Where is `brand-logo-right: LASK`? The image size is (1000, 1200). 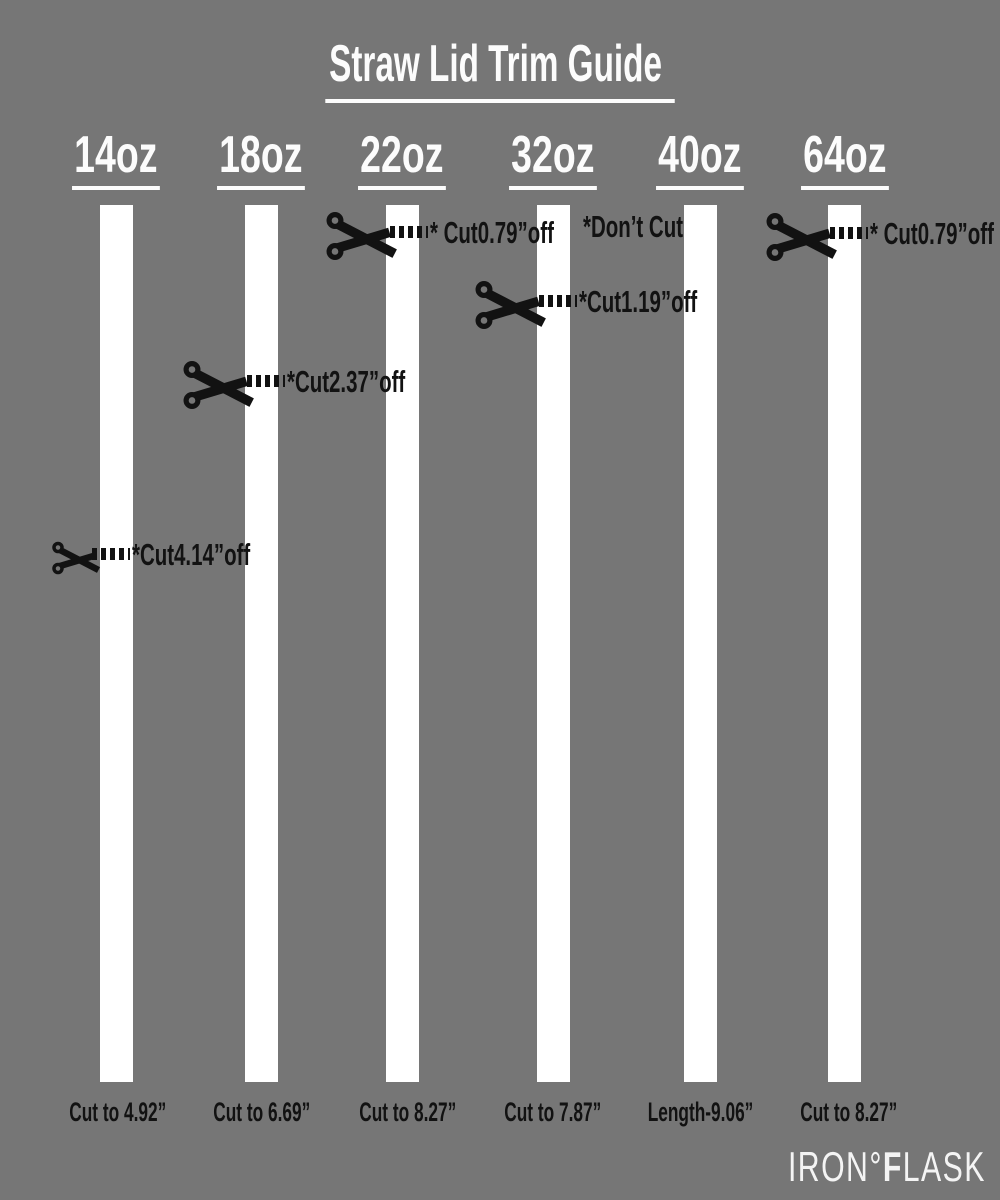 brand-logo-right: LASK is located at coordinates (944, 1166).